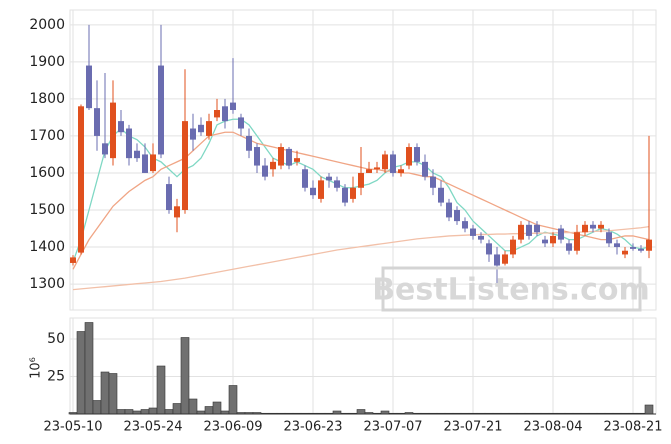  I want to click on y-tick-label: 2000, so click(47, 25).